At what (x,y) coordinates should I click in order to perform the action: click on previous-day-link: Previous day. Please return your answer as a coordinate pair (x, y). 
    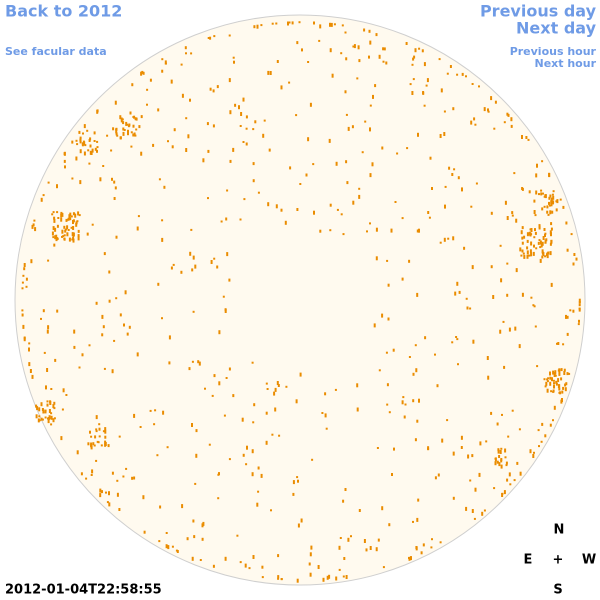
    Looking at the image, I should click on (538, 11).